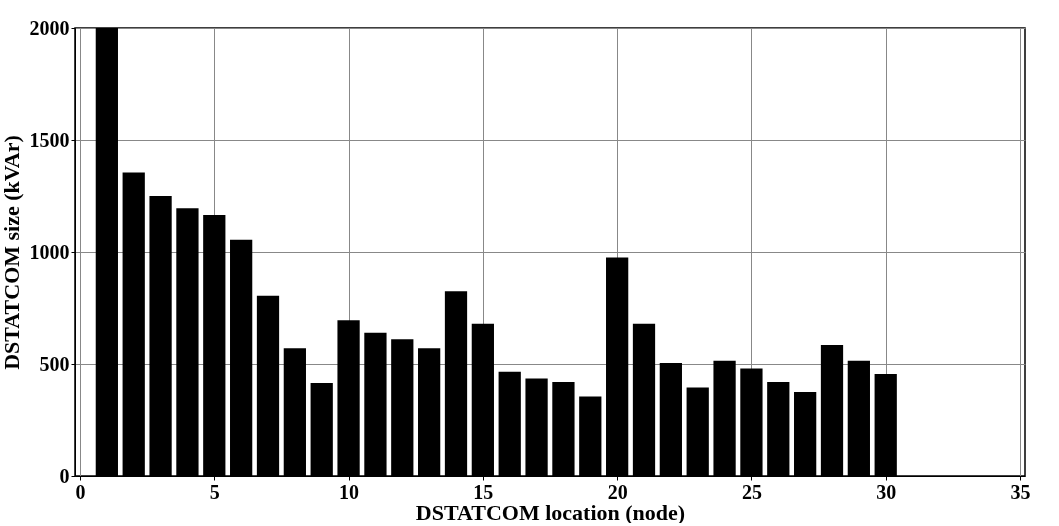 The height and width of the screenshot is (526, 1059). I want to click on x-tick-label: 35, so click(1020, 491).